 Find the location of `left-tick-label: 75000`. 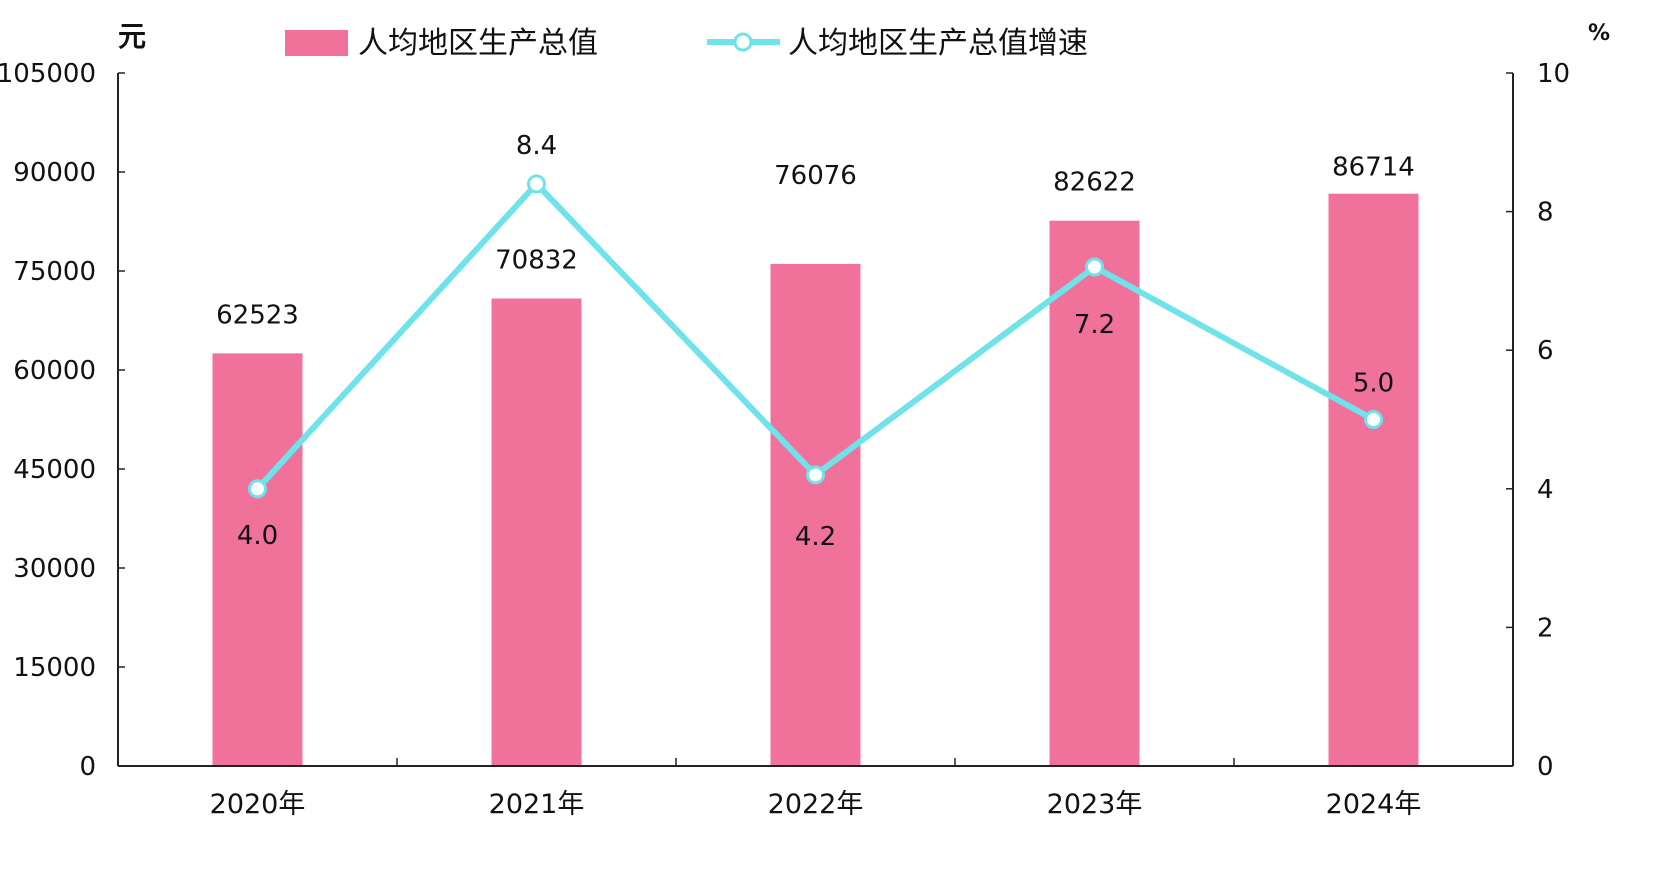

left-tick-label: 75000 is located at coordinates (54, 272).